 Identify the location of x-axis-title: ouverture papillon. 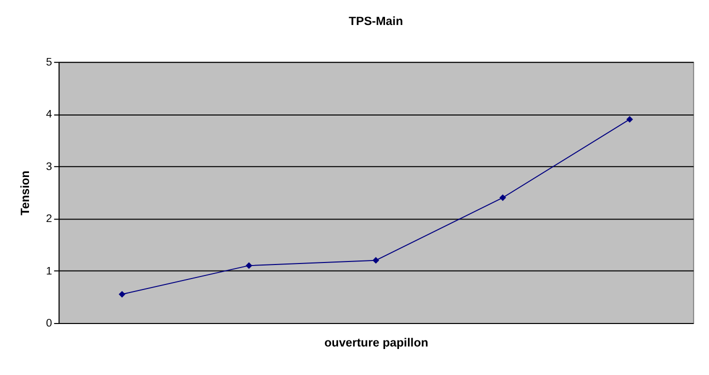
(376, 342).